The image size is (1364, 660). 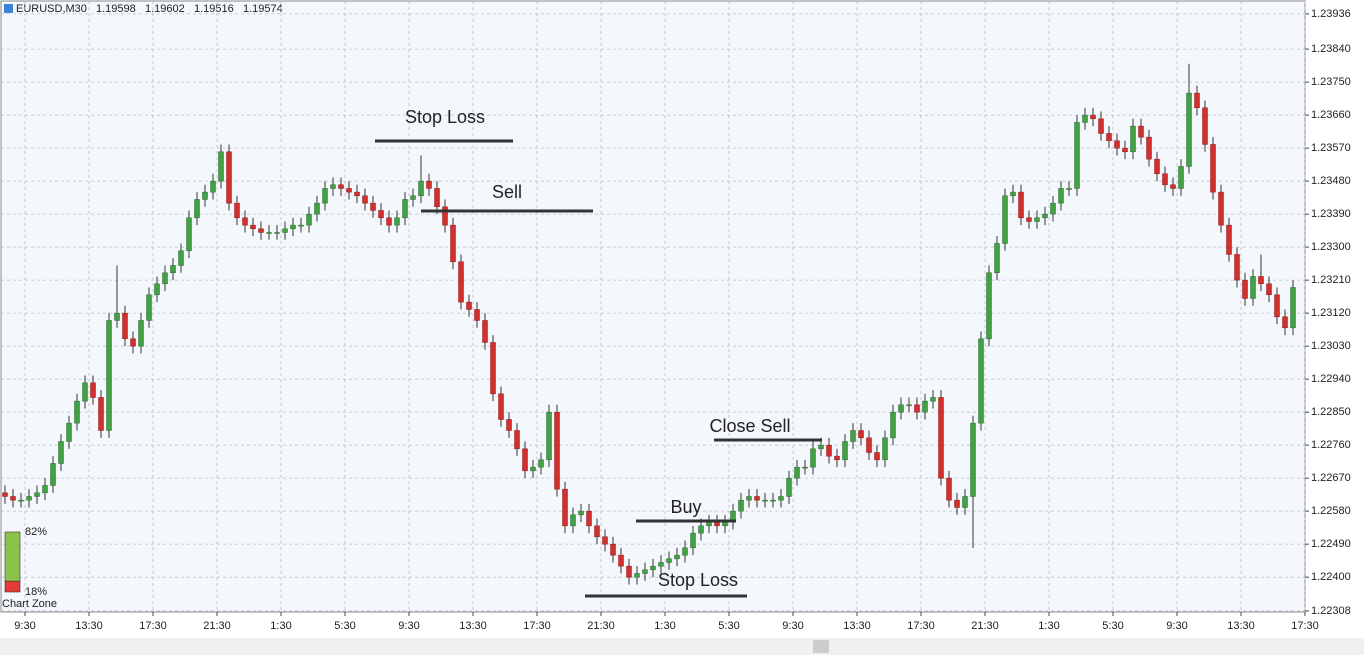 What do you see at coordinates (1331, 346) in the screenshot?
I see `y-tick-label: 1.23030` at bounding box center [1331, 346].